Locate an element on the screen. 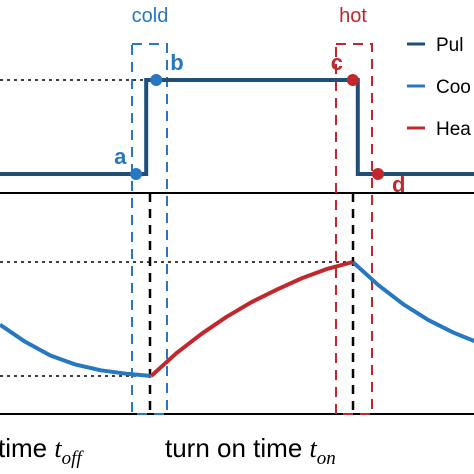 This screenshot has height=474, width=474. x-label-on-symbol: t is located at coordinates (314, 448).